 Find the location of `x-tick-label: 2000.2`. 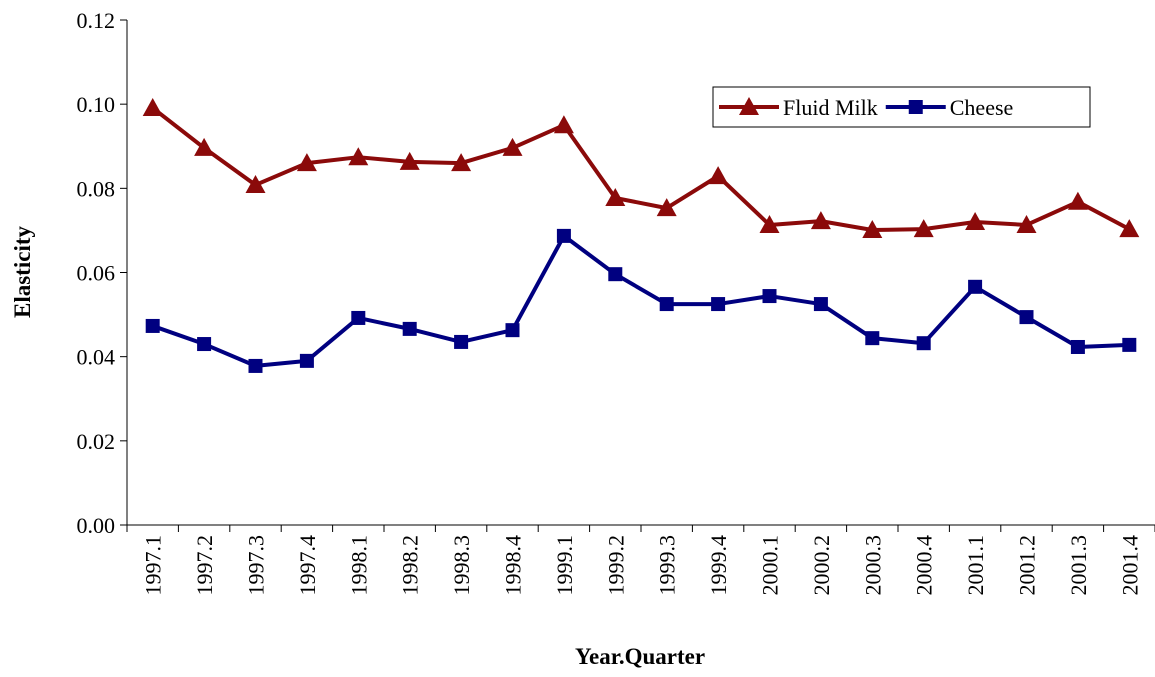

x-tick-label: 2000.2 is located at coordinates (821, 565).